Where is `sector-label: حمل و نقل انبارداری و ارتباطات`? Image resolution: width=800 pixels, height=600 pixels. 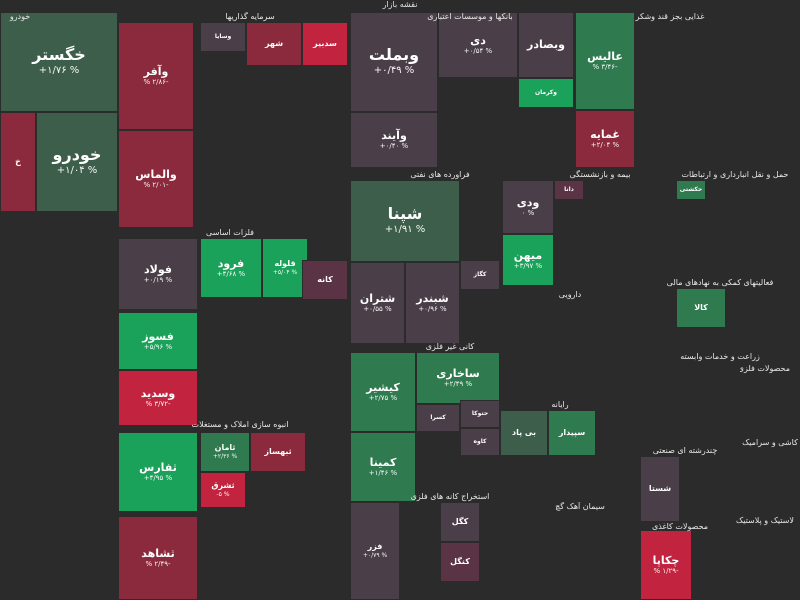
sector-label: حمل و نقل انبارداری و ارتباطات is located at coordinates (735, 174).